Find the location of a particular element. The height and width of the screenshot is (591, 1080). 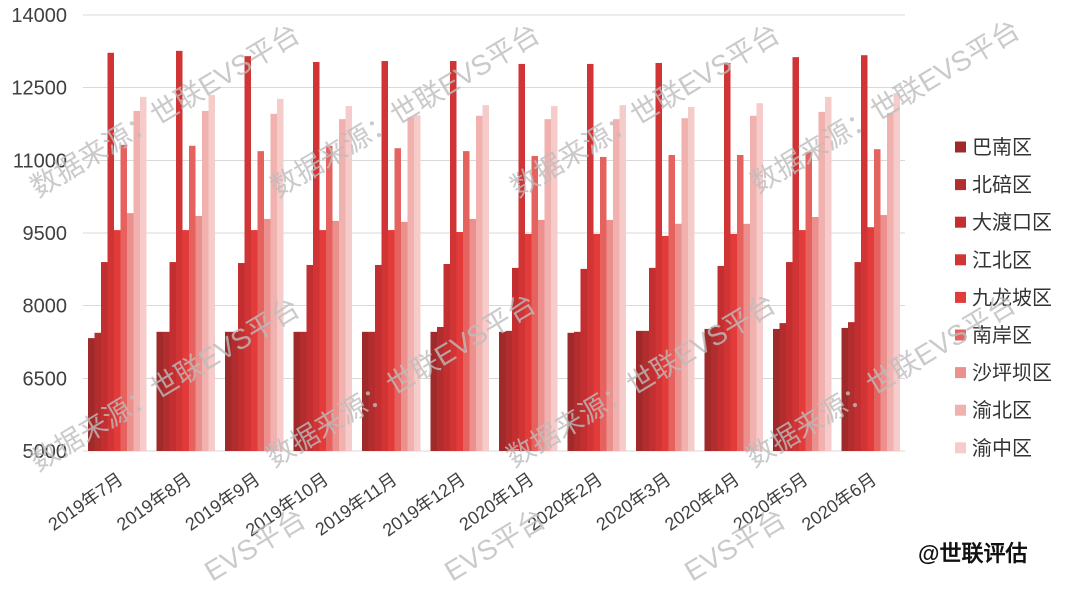

credit-label: @世联评估 is located at coordinates (972, 553).